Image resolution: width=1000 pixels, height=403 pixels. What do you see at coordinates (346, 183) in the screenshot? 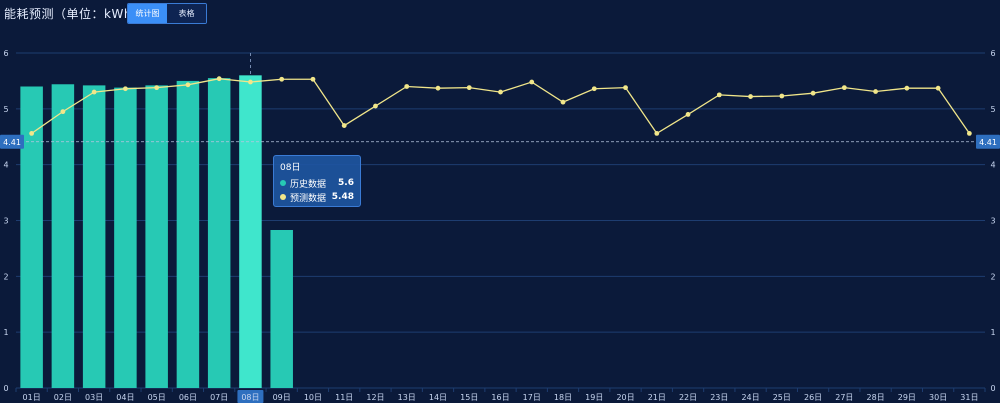
I see `tooltip-history-value: 5.6` at bounding box center [346, 183].